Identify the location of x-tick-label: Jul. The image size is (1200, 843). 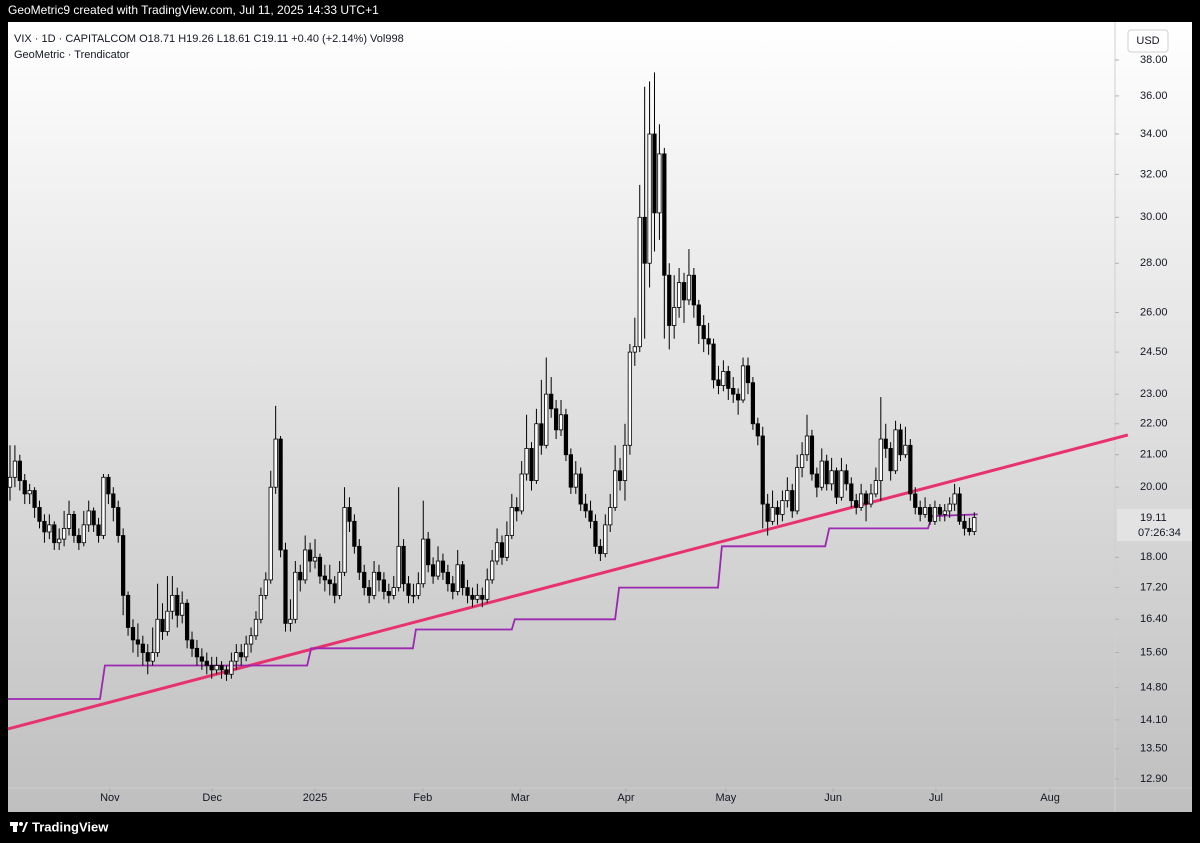
(936, 798).